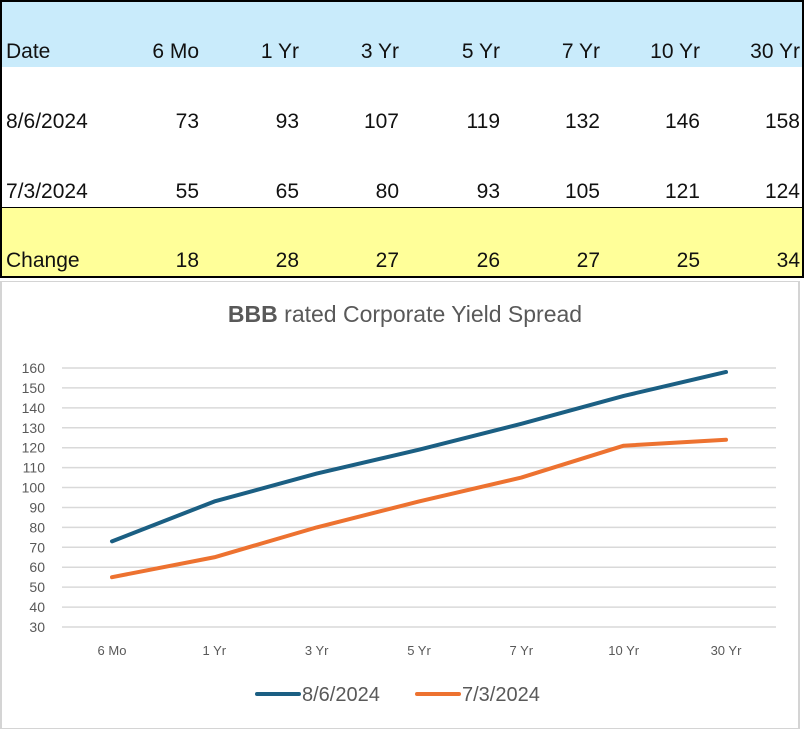 This screenshot has width=804, height=733. I want to click on x-tick-label: 30 Yr, so click(727, 650).